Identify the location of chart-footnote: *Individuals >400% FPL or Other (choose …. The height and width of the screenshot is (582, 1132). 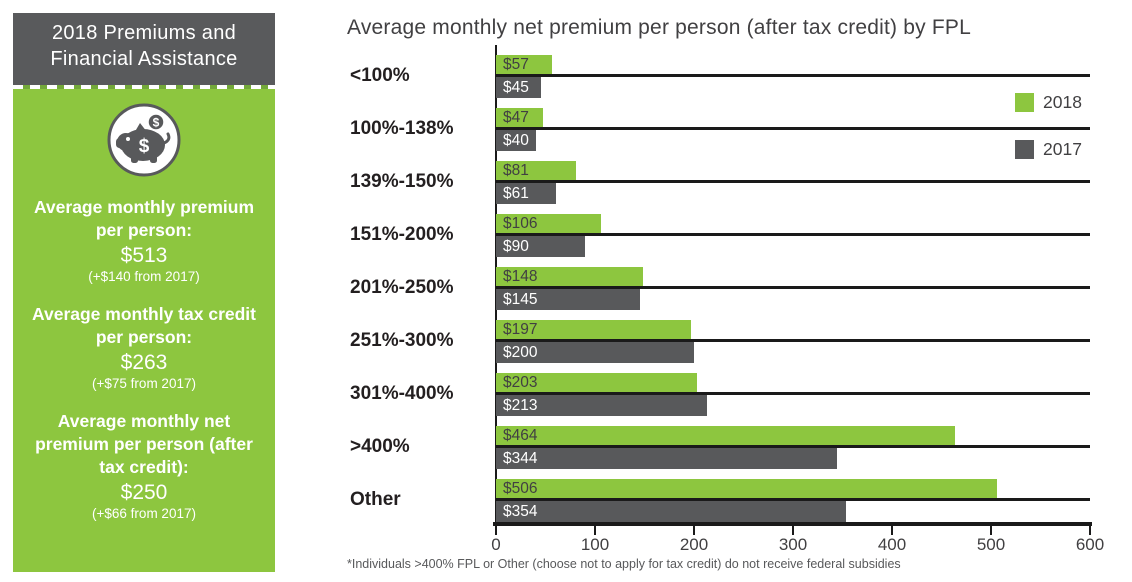
(624, 564).